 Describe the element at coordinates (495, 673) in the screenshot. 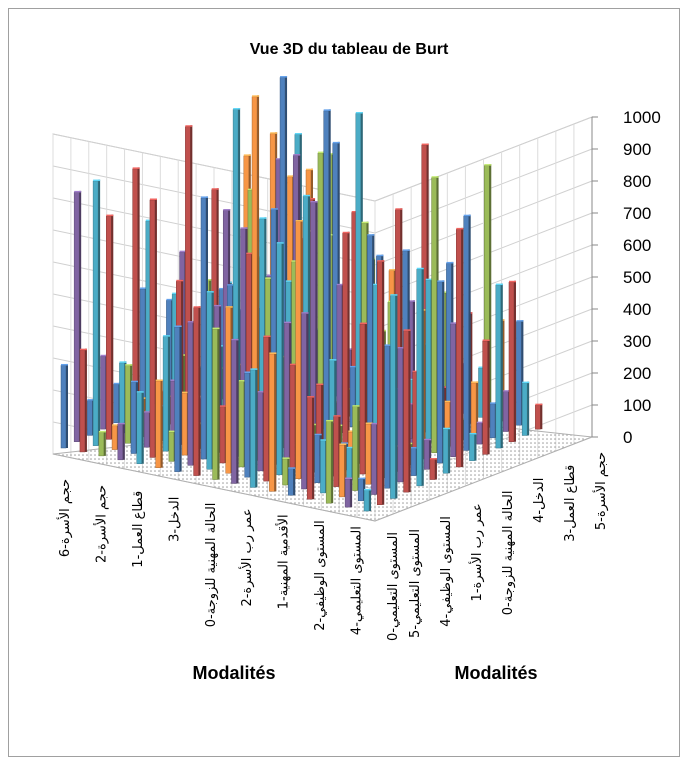

I see `y-axis-title: Modalités` at that location.